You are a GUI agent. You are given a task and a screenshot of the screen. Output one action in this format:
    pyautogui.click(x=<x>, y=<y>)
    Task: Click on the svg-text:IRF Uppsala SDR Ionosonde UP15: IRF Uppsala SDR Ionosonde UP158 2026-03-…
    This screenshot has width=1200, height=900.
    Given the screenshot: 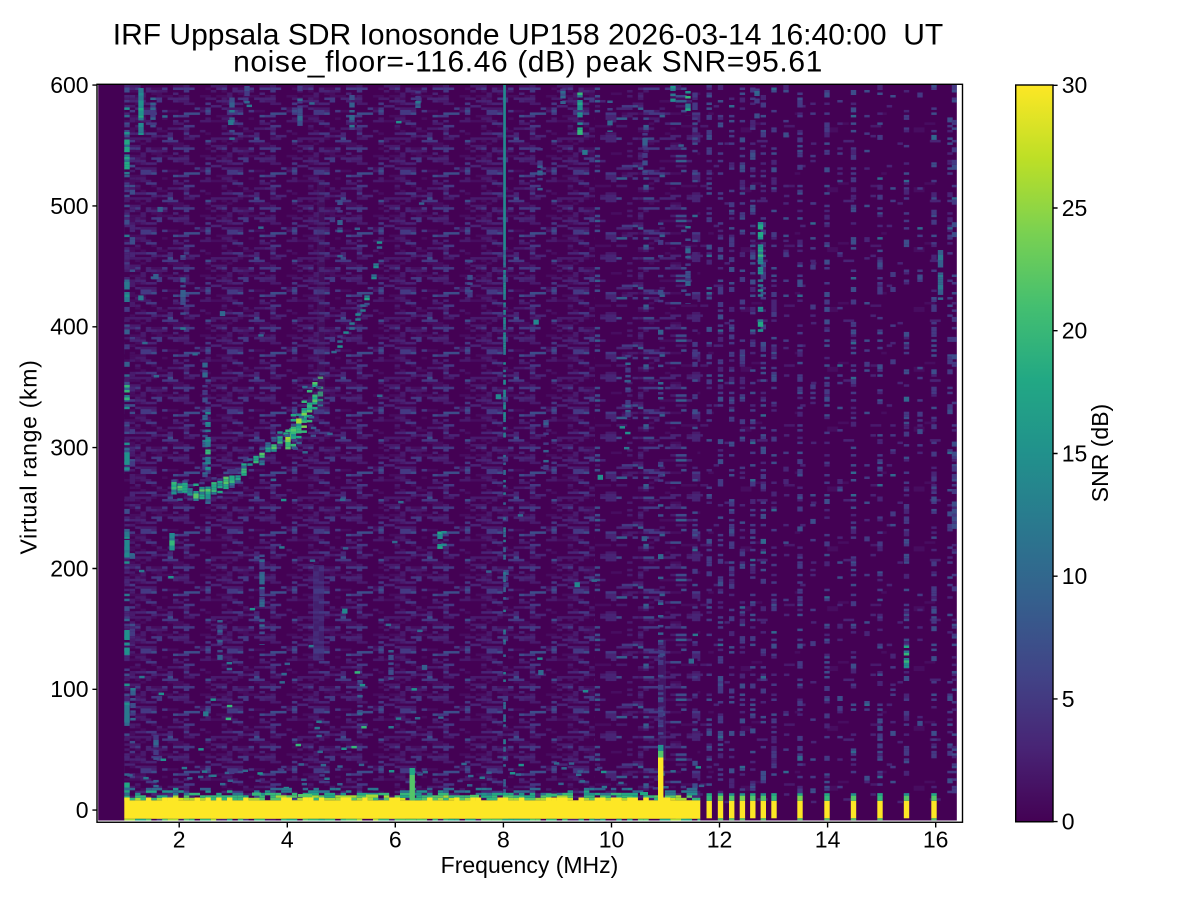 What is the action you would take?
    pyautogui.click(x=528, y=34)
    